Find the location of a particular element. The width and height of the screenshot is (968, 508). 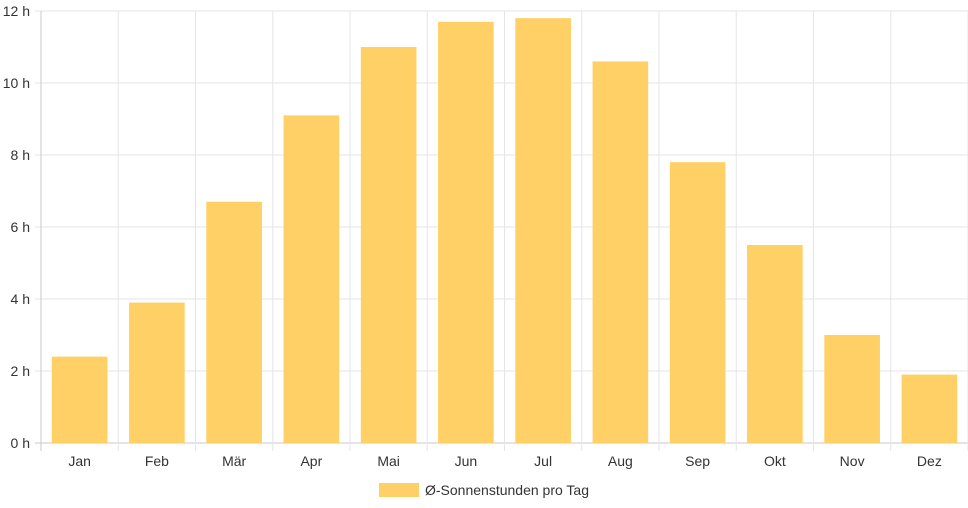

y-tick-label: 8 h is located at coordinates (20, 155).